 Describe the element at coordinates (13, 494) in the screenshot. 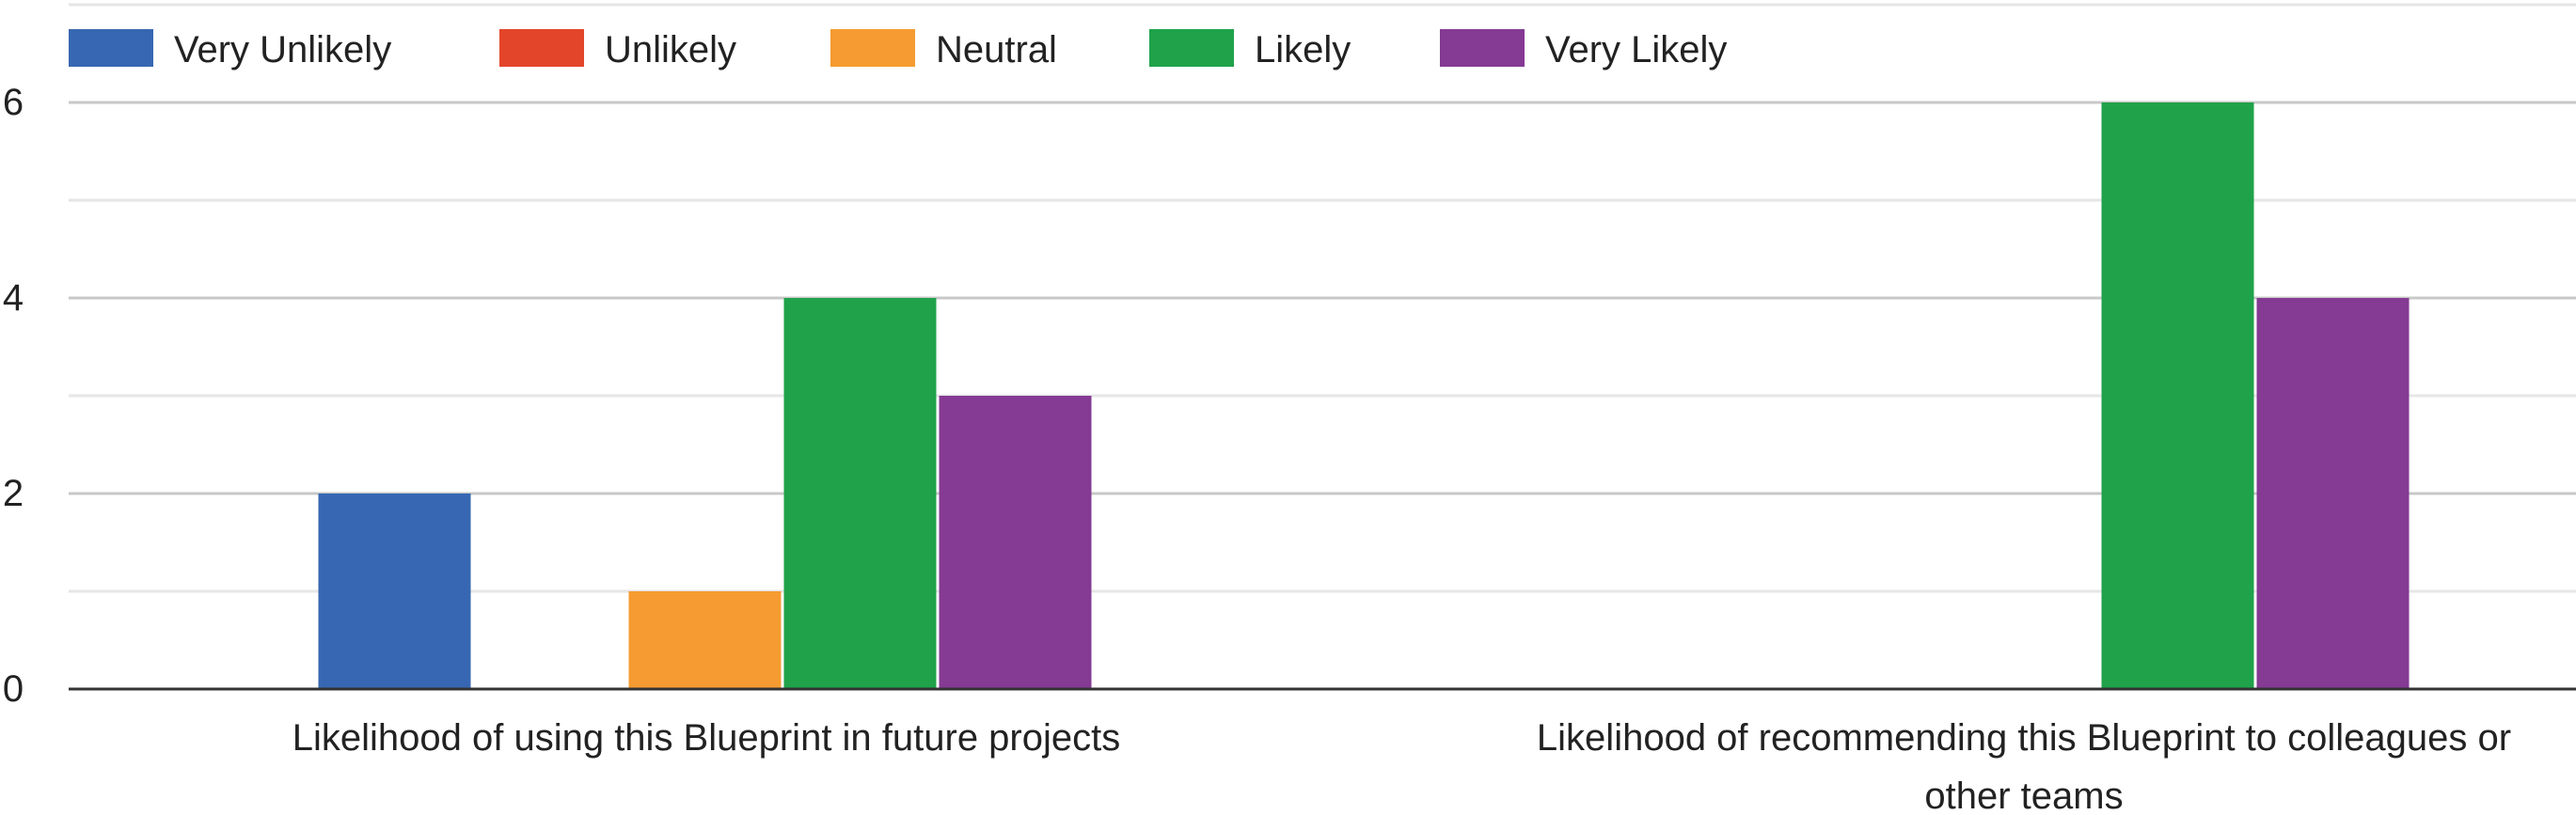

I see `y-tick-label: 2` at that location.